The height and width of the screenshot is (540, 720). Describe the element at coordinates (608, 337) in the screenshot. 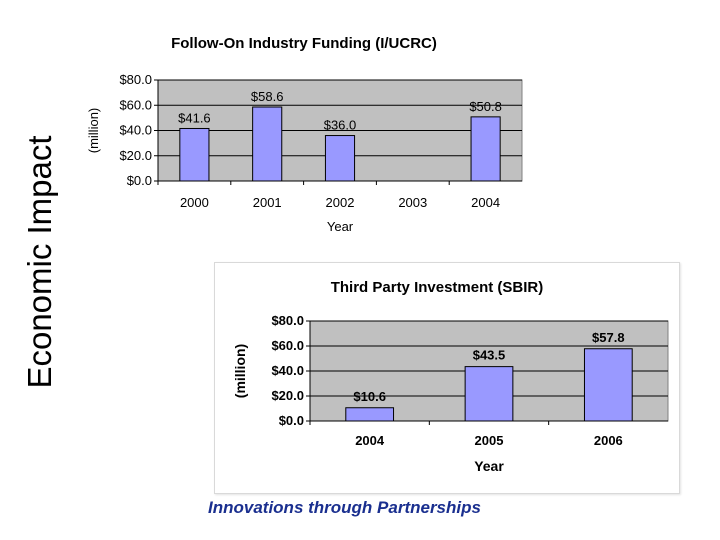

I see `data-label: $57.8` at that location.